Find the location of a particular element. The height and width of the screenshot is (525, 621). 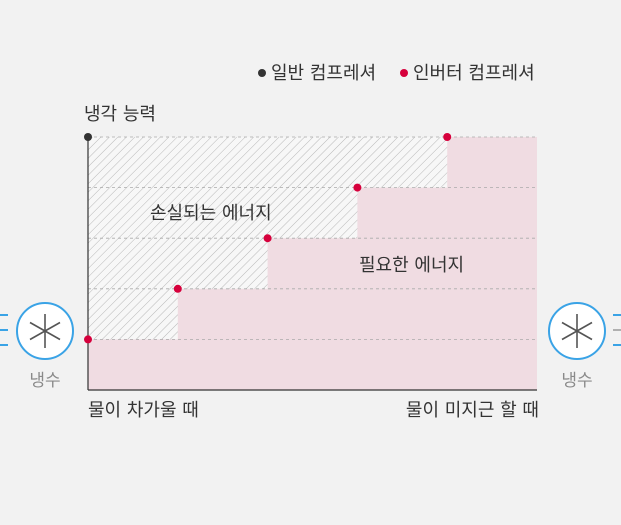

legend-inverter-marker is located at coordinates (404, 73).